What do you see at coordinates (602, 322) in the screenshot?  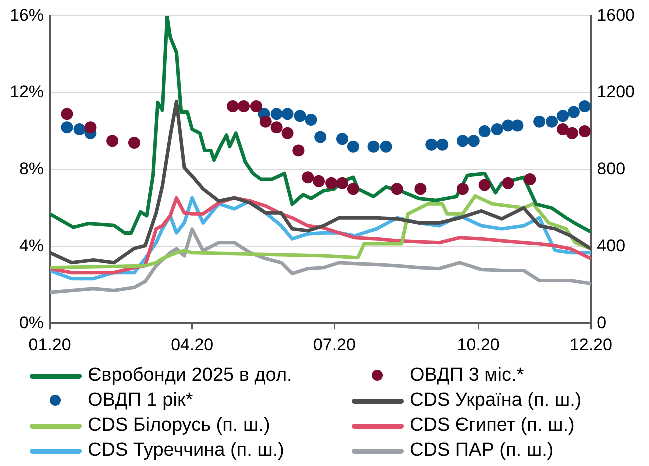 I see `y2-tick-label: 0` at bounding box center [602, 322].